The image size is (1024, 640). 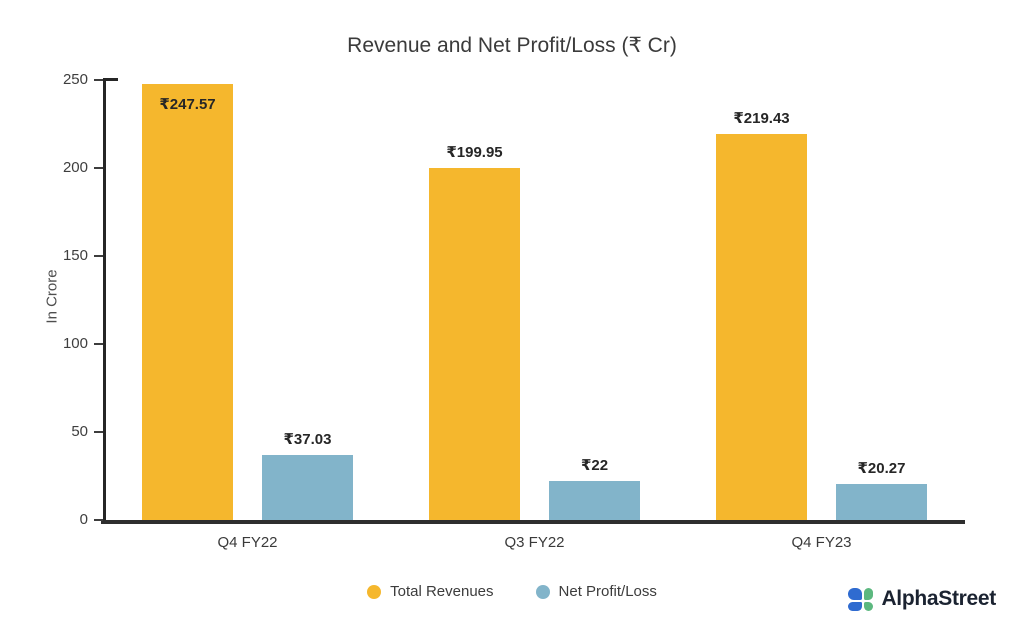 I want to click on y-axis-line, so click(x=104, y=300).